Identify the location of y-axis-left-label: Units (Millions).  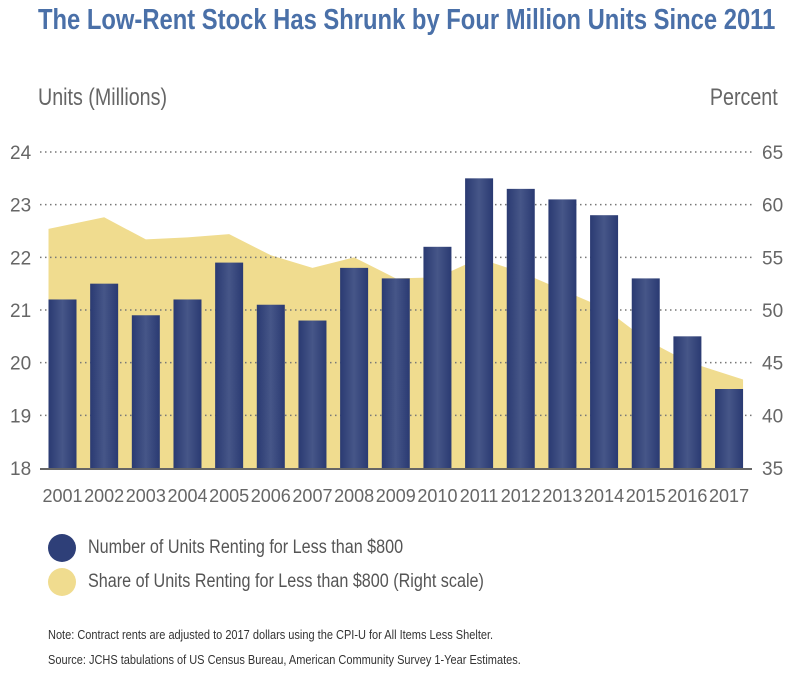
(103, 97).